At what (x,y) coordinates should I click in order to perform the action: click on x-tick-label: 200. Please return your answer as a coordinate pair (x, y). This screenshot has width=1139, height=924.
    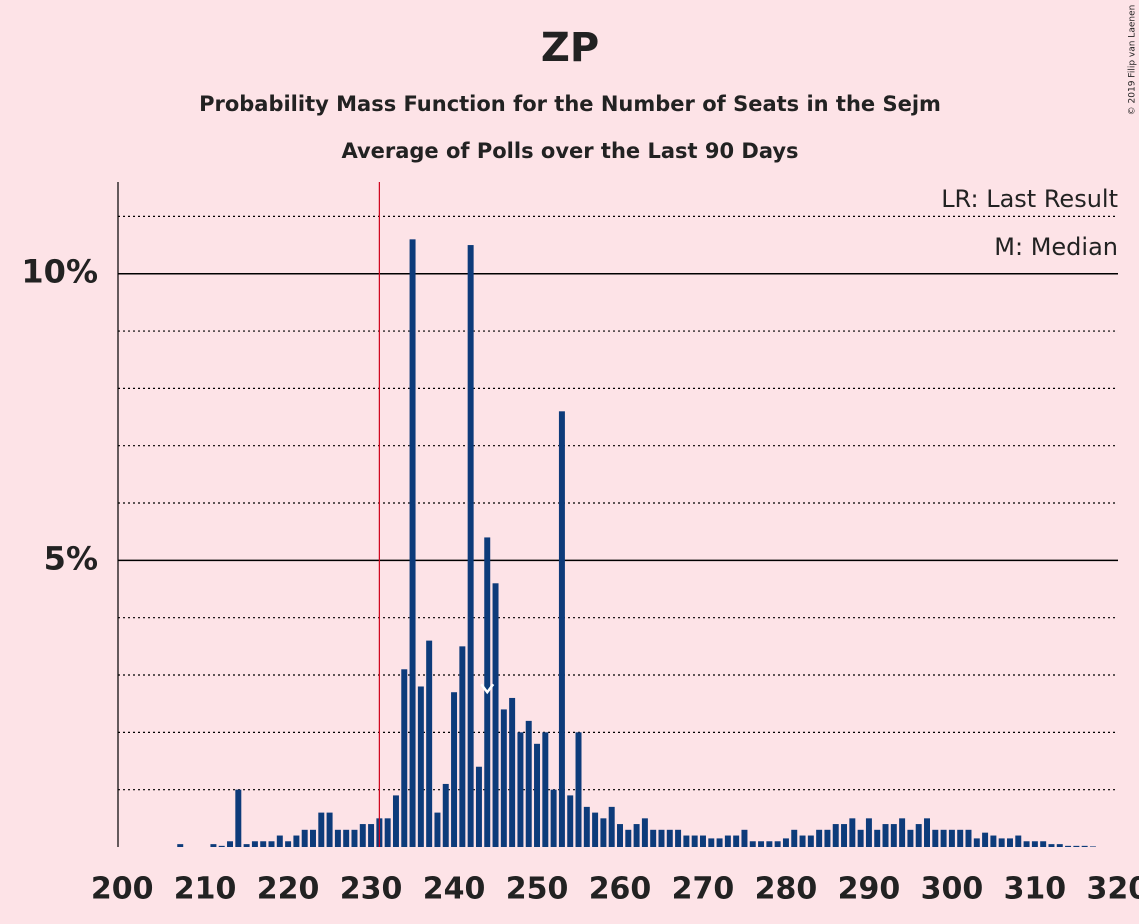
    Looking at the image, I should click on (122, 889).